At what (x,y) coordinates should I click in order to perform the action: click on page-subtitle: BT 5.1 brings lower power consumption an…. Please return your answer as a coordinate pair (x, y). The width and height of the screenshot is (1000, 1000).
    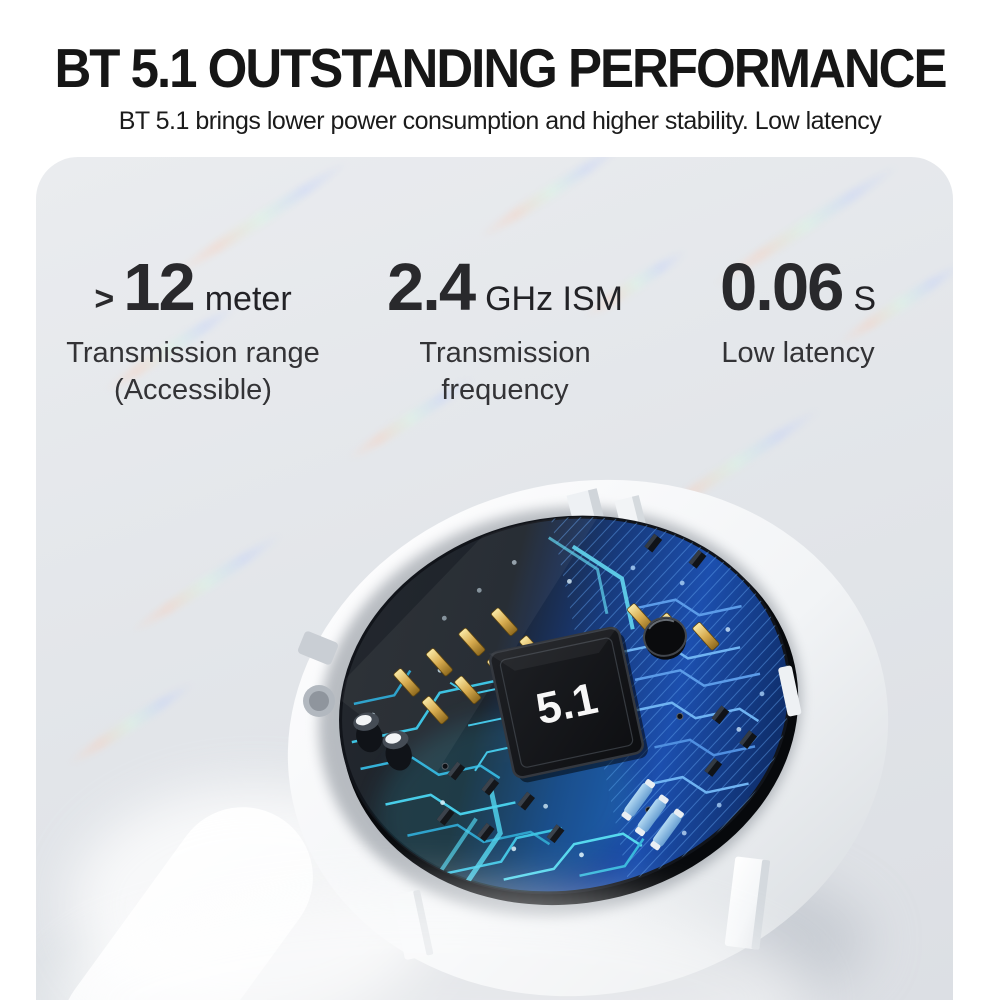
    Looking at the image, I should click on (500, 121).